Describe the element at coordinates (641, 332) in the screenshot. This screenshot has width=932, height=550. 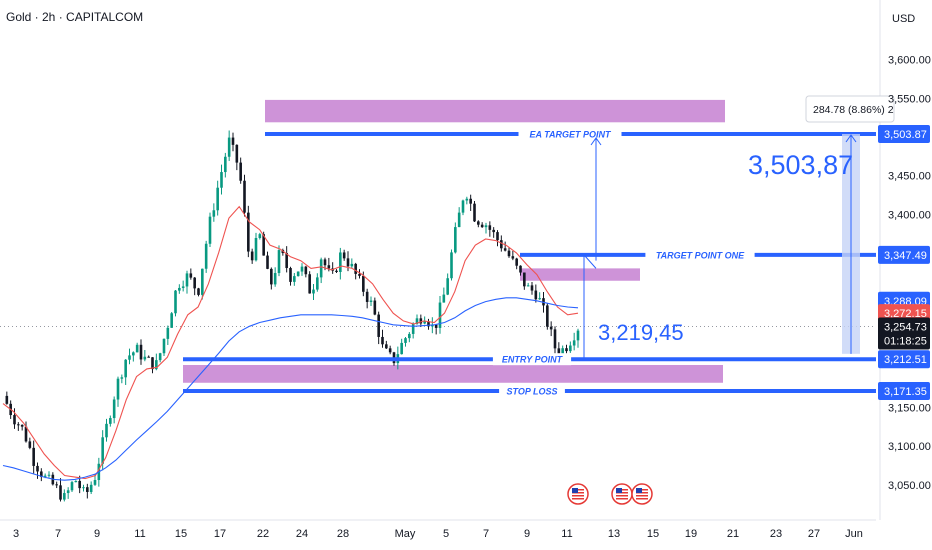
I see `big-current-label: 3,219,45` at that location.